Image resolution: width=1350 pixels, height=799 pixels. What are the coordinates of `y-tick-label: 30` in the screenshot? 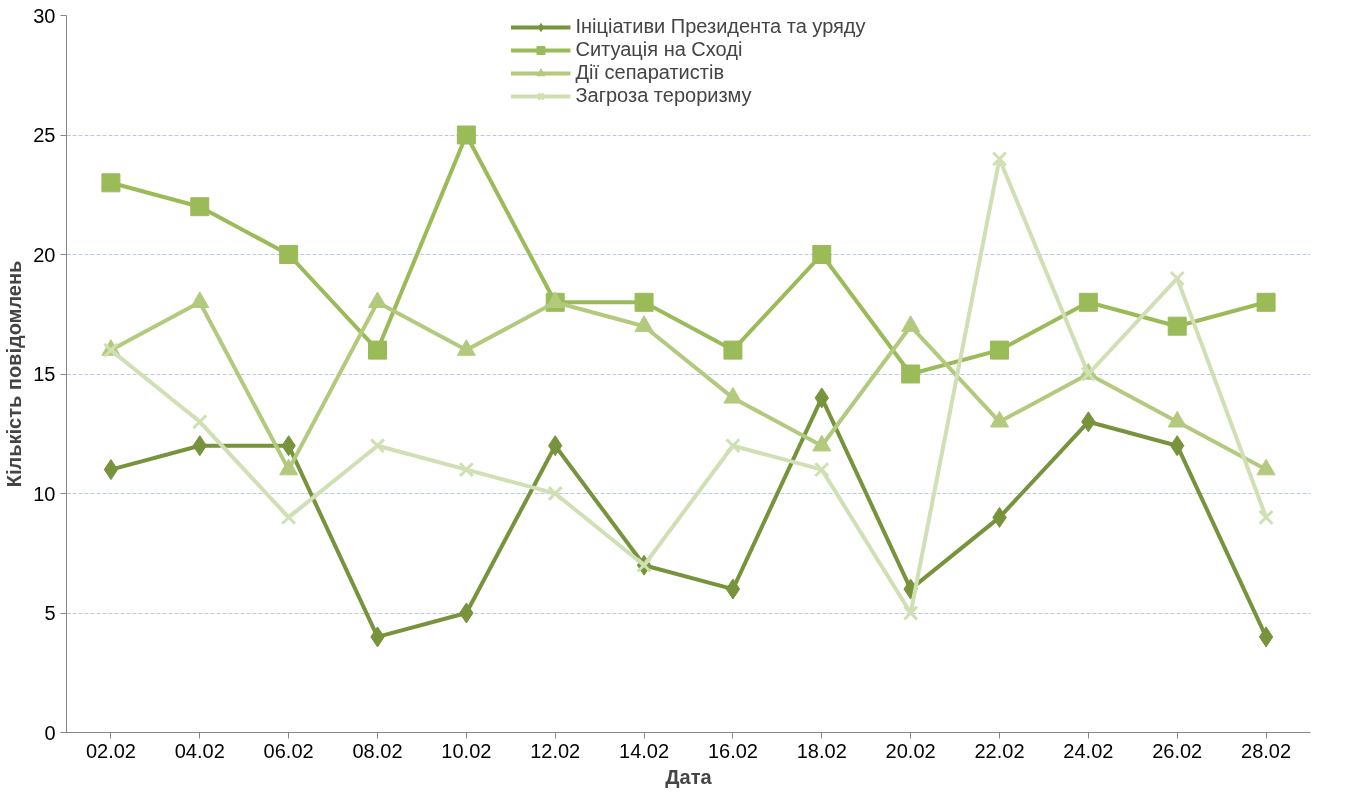 It's located at (44, 15).